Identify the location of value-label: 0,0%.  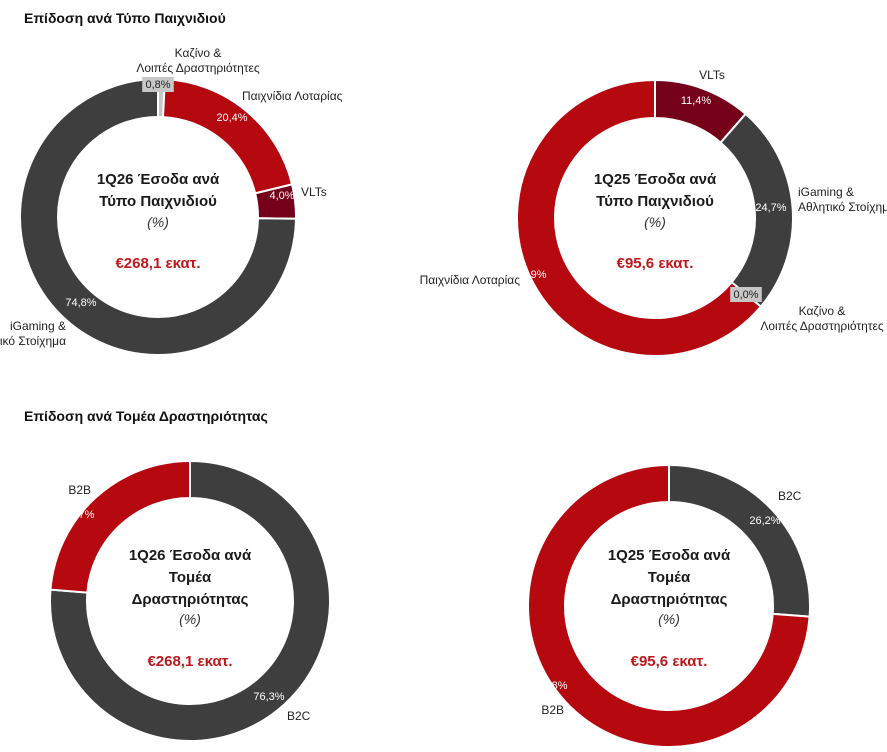
(745, 295).